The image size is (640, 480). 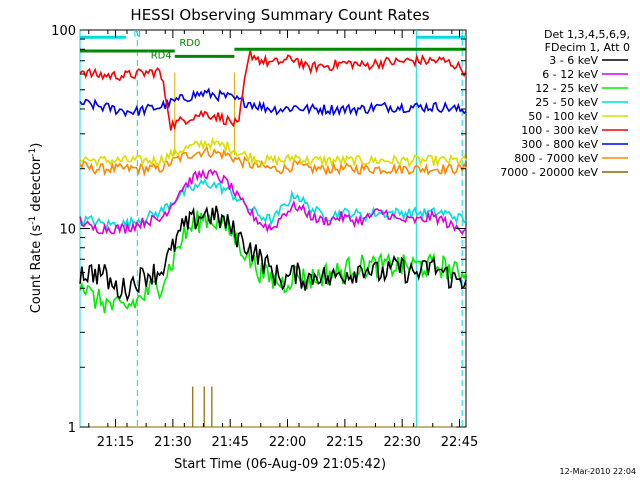 What do you see at coordinates (189, 43) in the screenshot?
I see `annotation-2: RD0` at bounding box center [189, 43].